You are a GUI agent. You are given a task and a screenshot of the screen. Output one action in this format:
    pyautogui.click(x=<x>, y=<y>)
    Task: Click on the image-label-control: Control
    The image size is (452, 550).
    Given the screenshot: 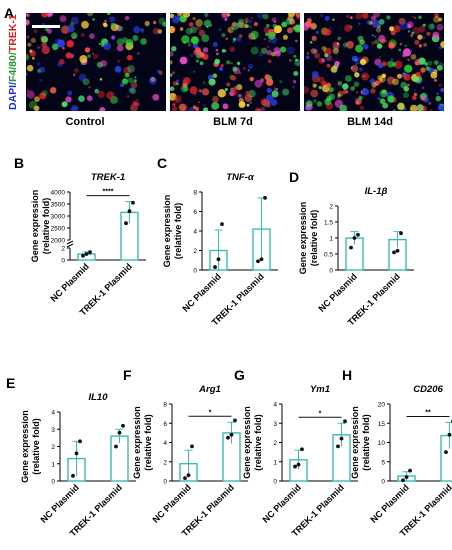 What is the action you would take?
    pyautogui.click(x=84, y=122)
    